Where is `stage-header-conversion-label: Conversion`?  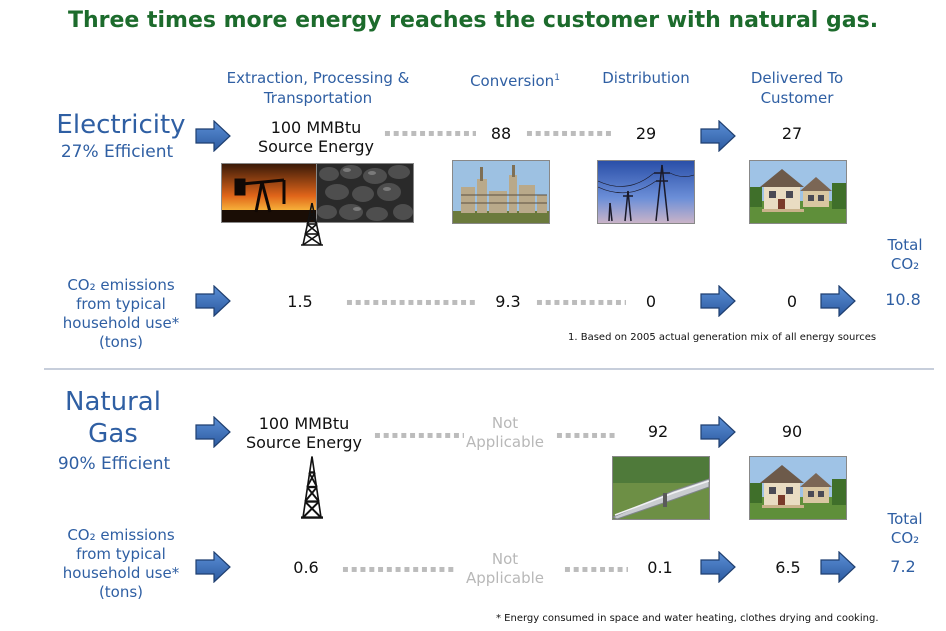 stage-header-conversion-label: Conversion is located at coordinates (512, 81).